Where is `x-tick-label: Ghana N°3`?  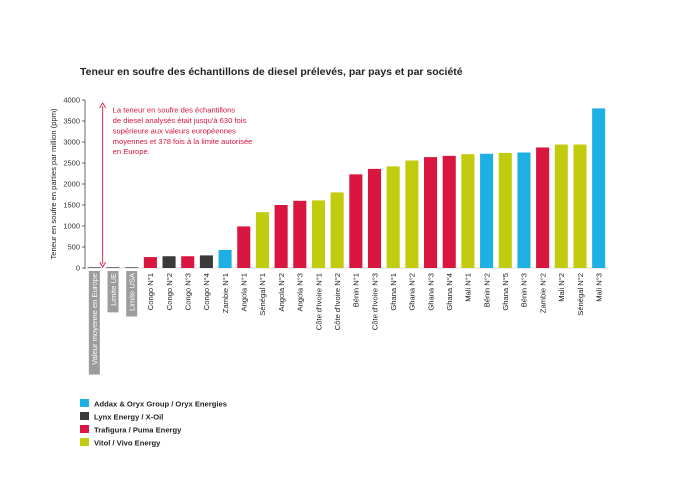
x-tick-label: Ghana N°3 is located at coordinates (430, 292).